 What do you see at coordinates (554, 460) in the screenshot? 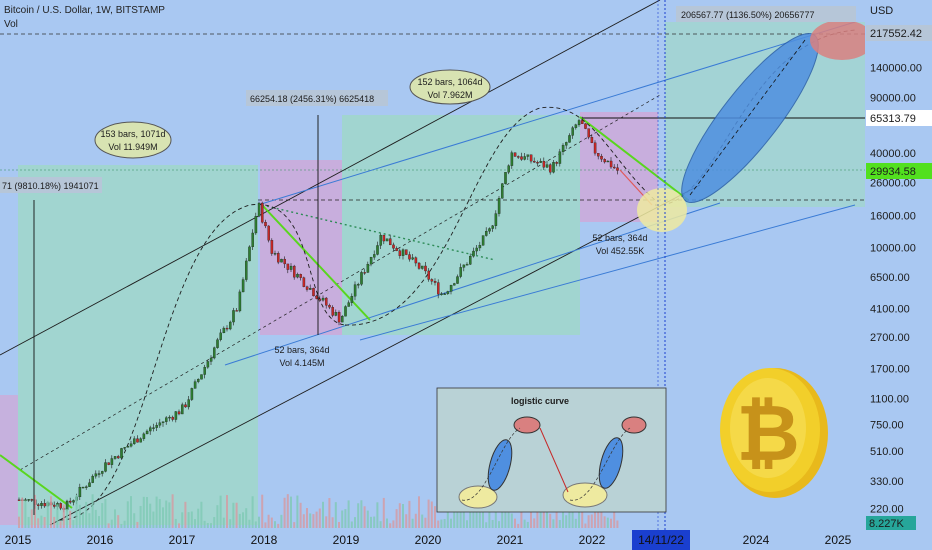
I see `inset-arrow` at bounding box center [554, 460].